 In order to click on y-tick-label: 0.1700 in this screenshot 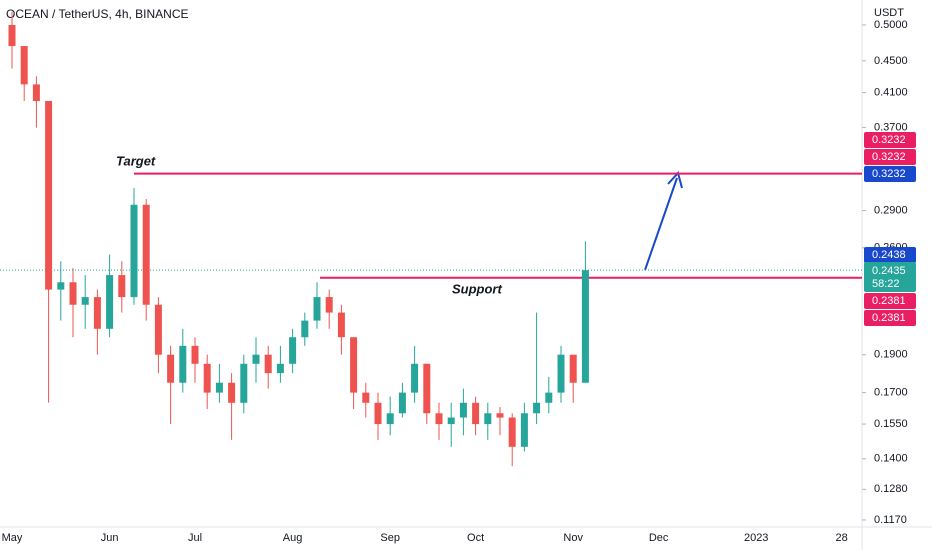, I will do `click(891, 393)`.